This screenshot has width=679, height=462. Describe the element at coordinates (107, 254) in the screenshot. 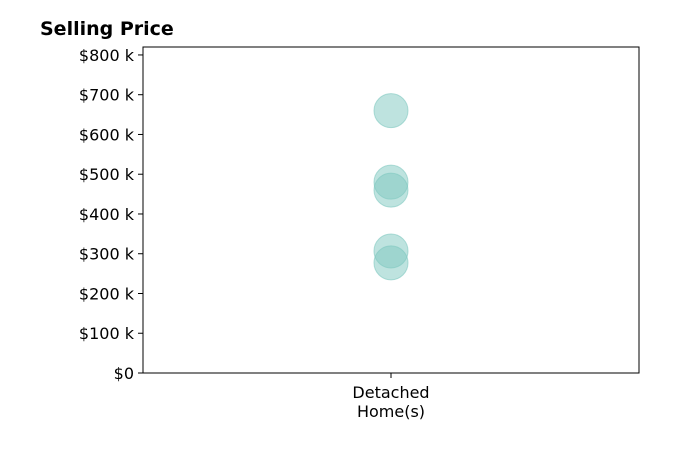

I see `y-tick-label: $300 k` at that location.